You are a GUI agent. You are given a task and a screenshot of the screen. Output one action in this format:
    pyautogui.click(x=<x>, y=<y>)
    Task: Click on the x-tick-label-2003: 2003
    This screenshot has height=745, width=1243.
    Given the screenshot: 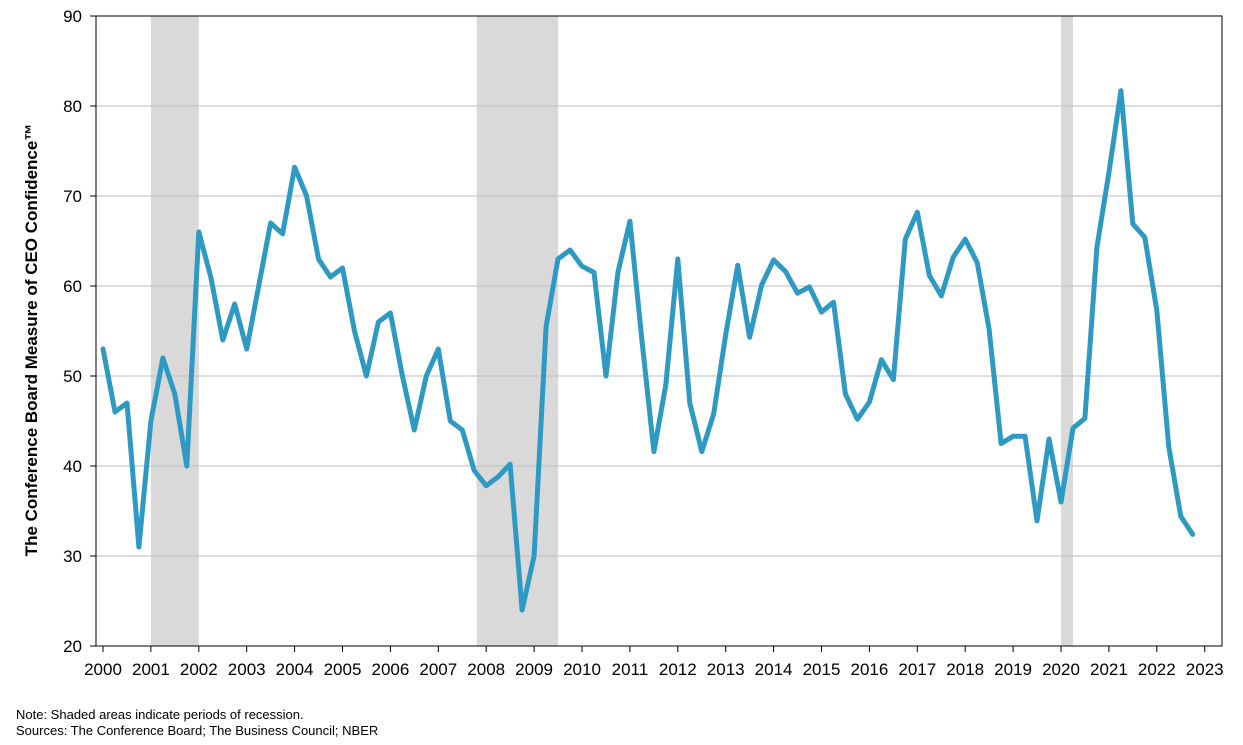 What is the action you would take?
    pyautogui.click(x=247, y=669)
    